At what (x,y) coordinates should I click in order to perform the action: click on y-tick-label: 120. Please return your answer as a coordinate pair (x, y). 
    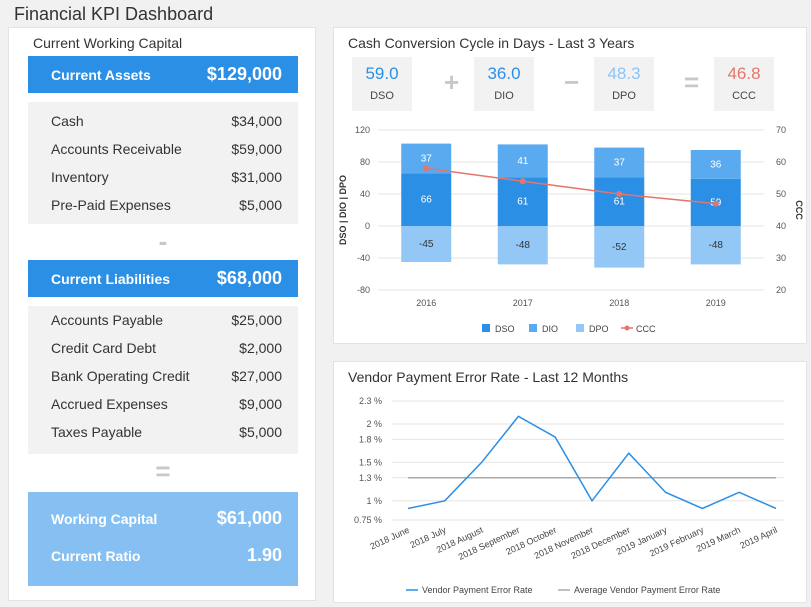
    Looking at the image, I should click on (362, 130).